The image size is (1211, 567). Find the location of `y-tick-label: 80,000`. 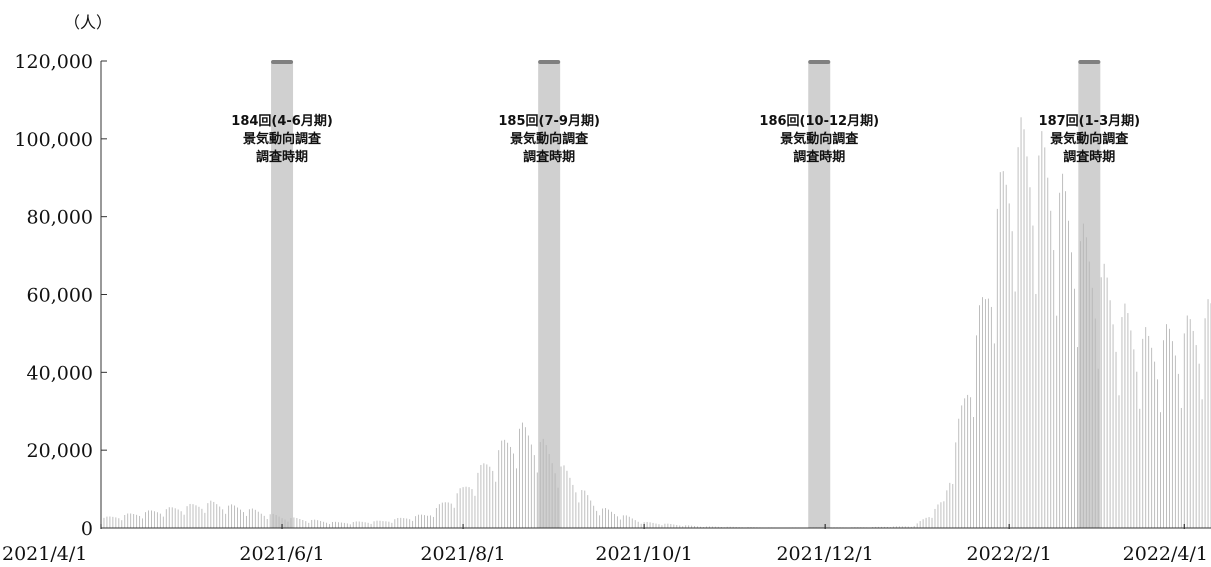

y-tick-label: 80,000 is located at coordinates (60, 218).